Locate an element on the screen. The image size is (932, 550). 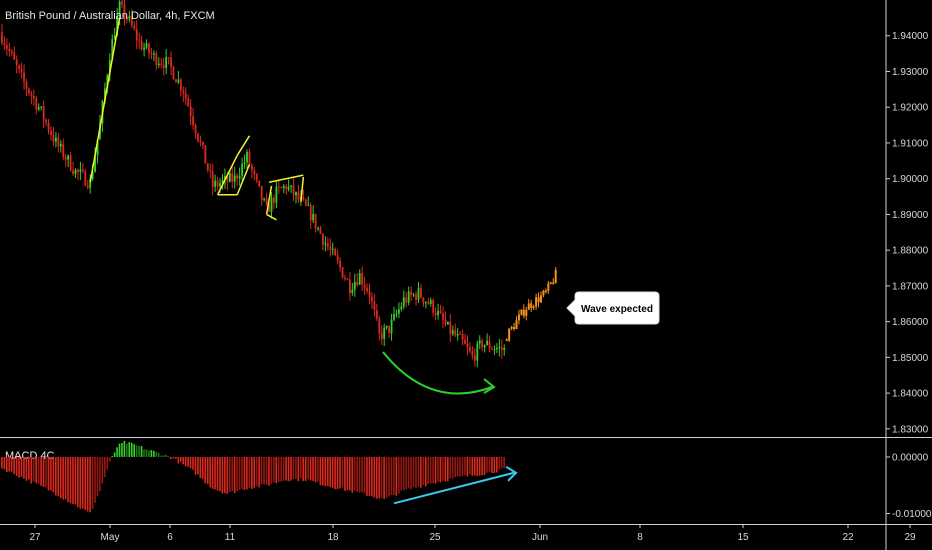
divergence-line is located at coordinates (454, 488).